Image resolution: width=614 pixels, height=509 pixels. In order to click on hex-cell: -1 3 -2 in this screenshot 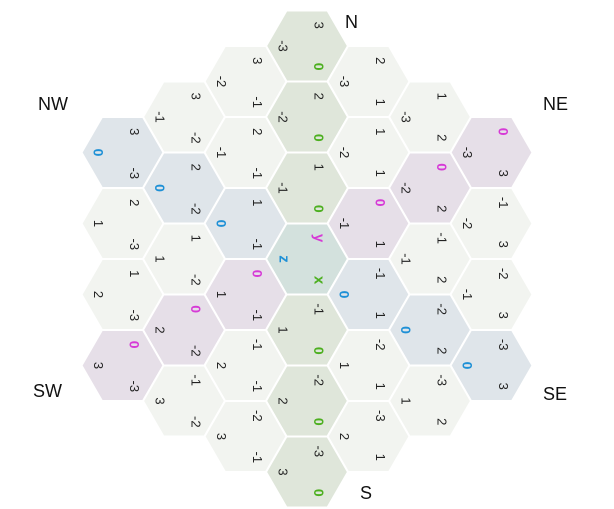, I will do `click(245, 436)`.